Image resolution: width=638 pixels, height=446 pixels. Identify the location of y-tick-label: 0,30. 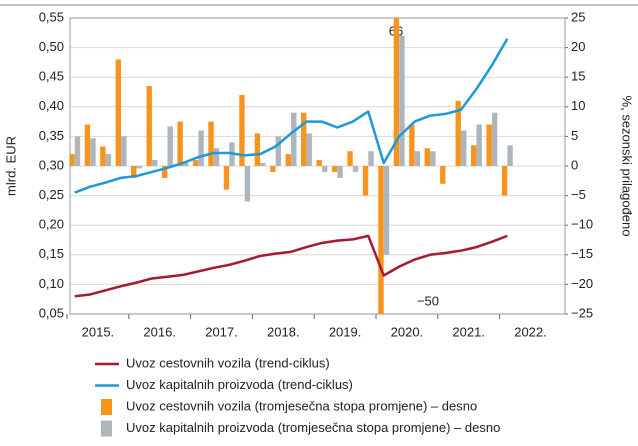
(51, 164).